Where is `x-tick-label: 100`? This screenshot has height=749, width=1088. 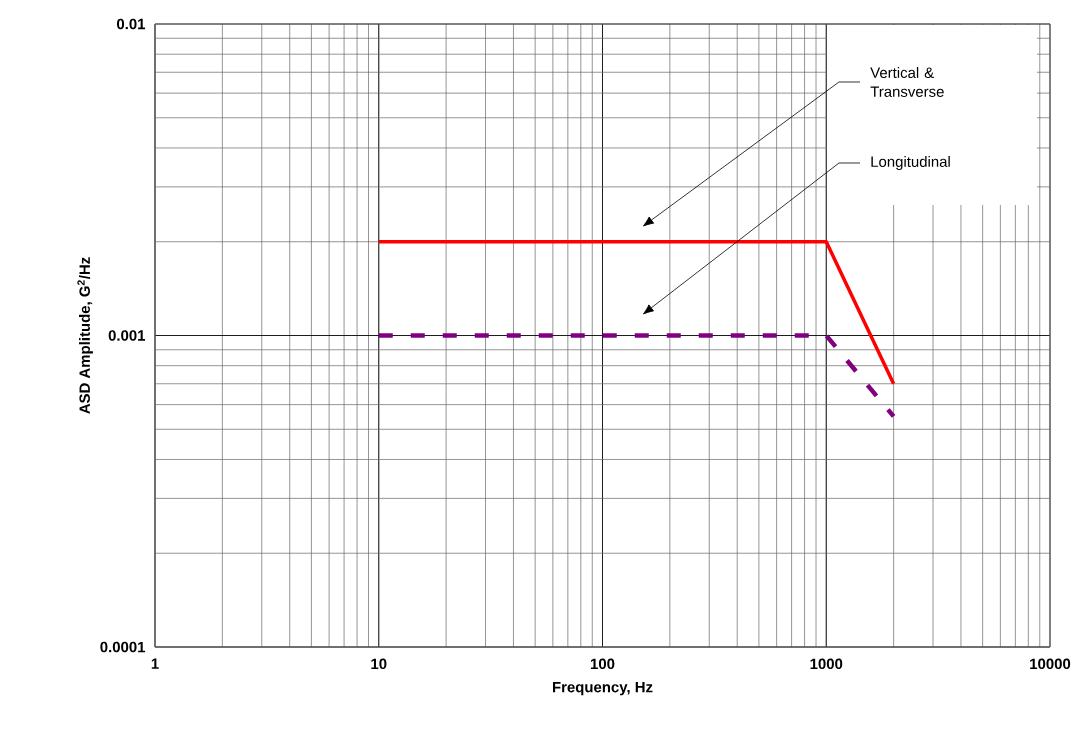
x-tick-label: 100 is located at coordinates (602, 664).